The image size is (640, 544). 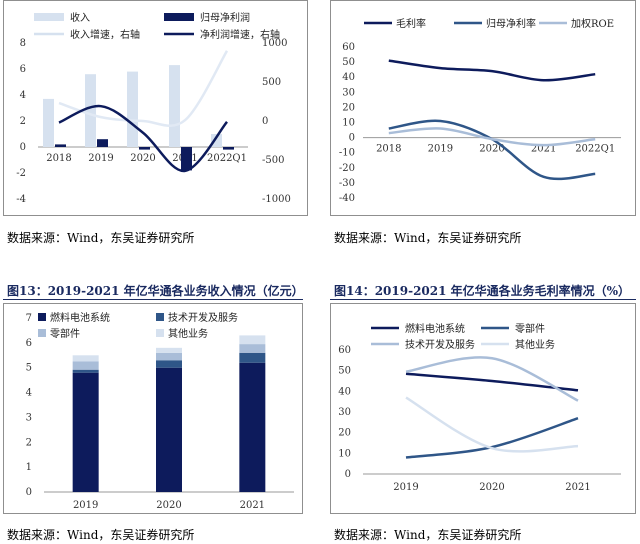 What do you see at coordinates (155, 291) in the screenshot?
I see `figure-13-title: 图13：2019-2021 年亿华通各业务收入情况（亿元）` at bounding box center [155, 291].